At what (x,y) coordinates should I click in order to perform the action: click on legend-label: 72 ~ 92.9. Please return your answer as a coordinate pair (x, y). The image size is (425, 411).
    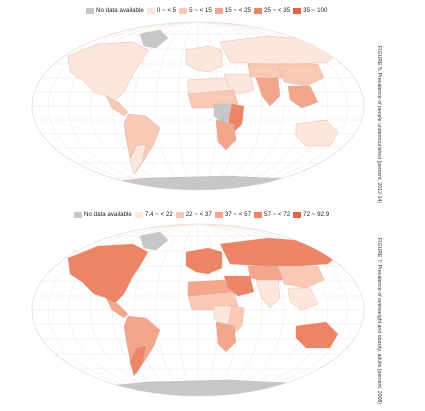
    Looking at the image, I should click on (316, 214).